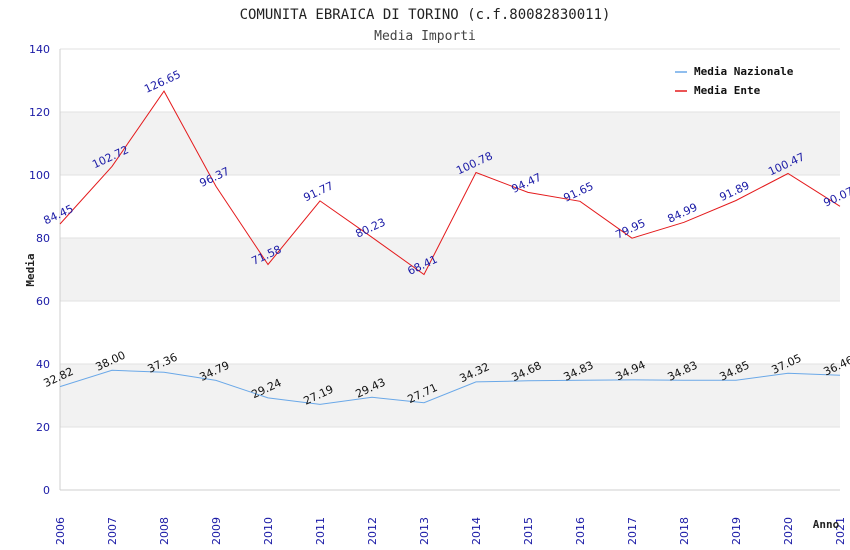  What do you see at coordinates (268, 531) in the screenshot?
I see `x-tick-label: 2010` at bounding box center [268, 531].